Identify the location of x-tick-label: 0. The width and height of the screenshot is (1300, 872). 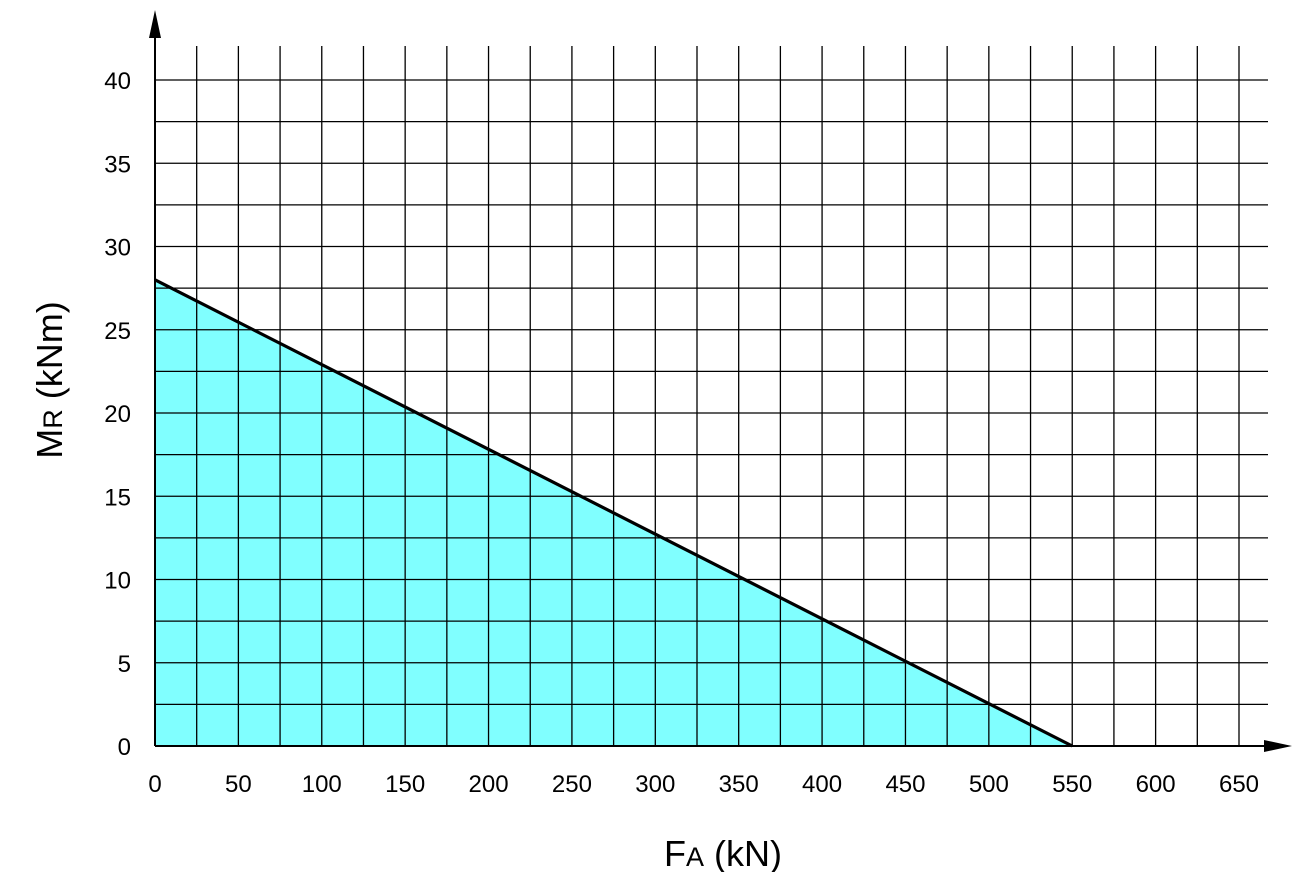
(154, 784).